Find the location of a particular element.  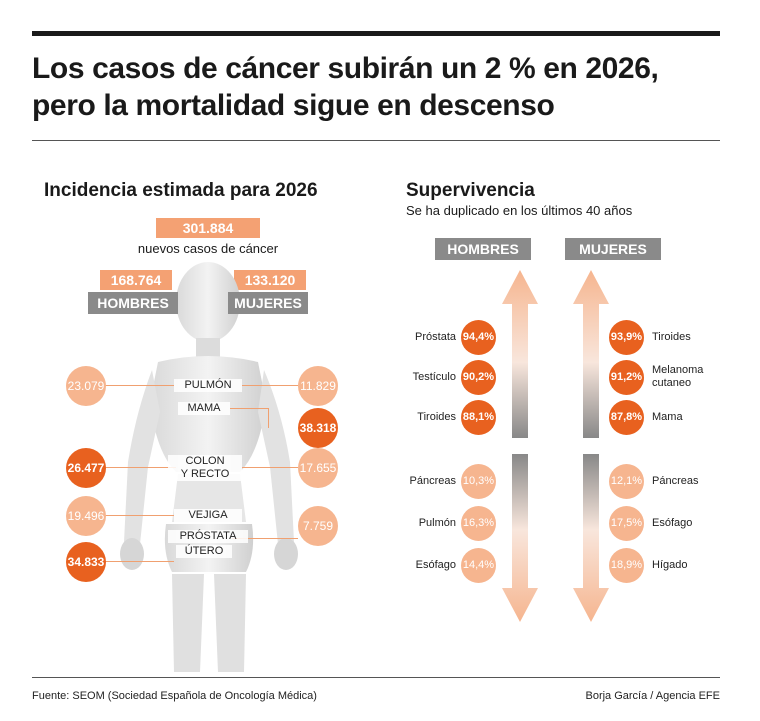

footer-divider is located at coordinates (376, 677).